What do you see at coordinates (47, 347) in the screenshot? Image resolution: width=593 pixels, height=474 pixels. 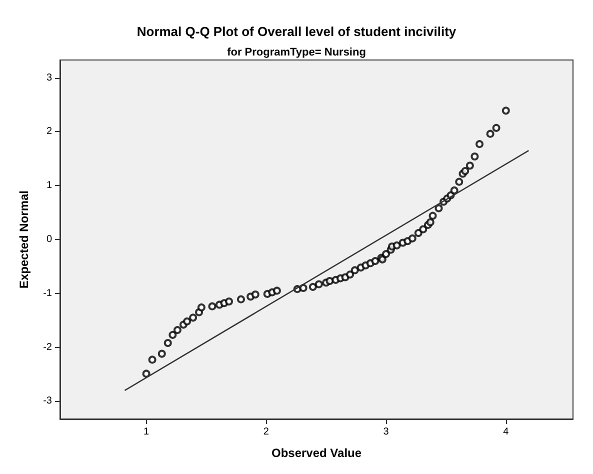 I see `y-tick-label: -2` at bounding box center [47, 347].